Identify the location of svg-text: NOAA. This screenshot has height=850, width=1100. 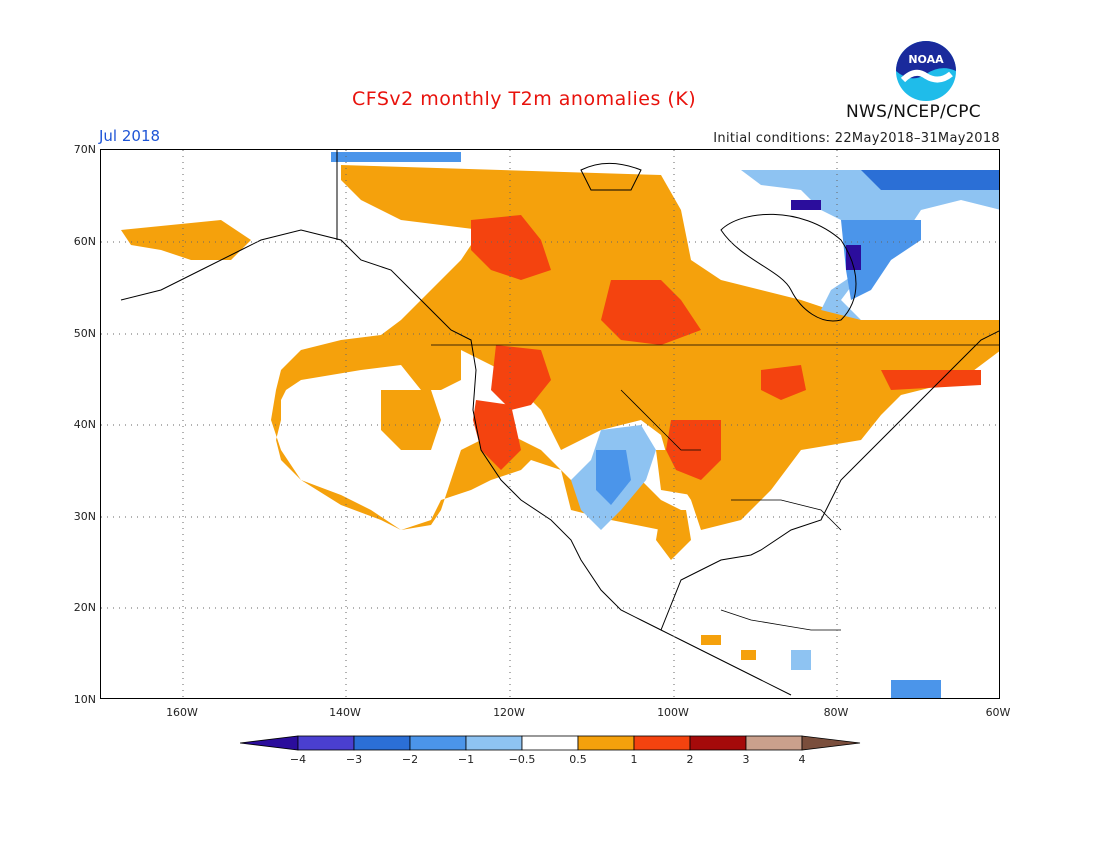
(926, 59).